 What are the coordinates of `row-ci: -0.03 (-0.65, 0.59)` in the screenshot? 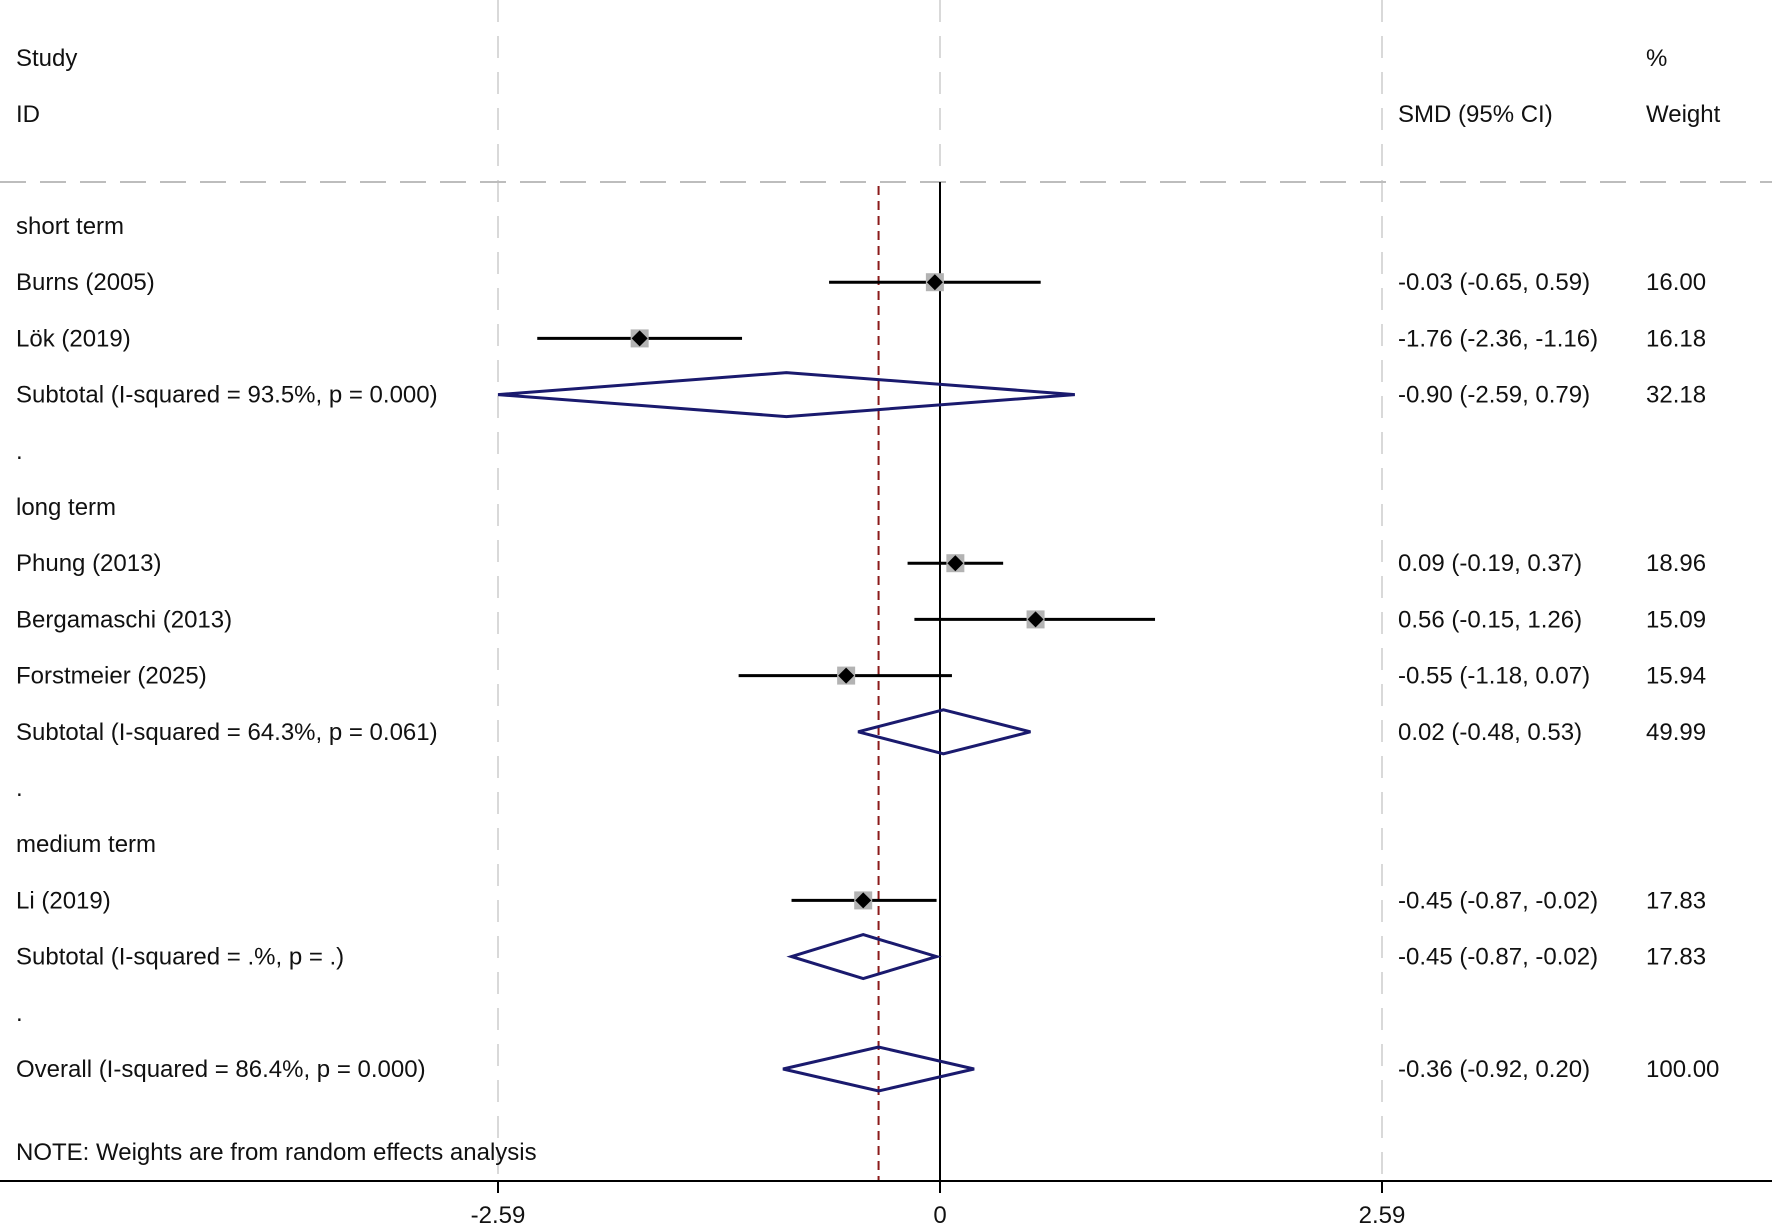 It's located at (1494, 282).